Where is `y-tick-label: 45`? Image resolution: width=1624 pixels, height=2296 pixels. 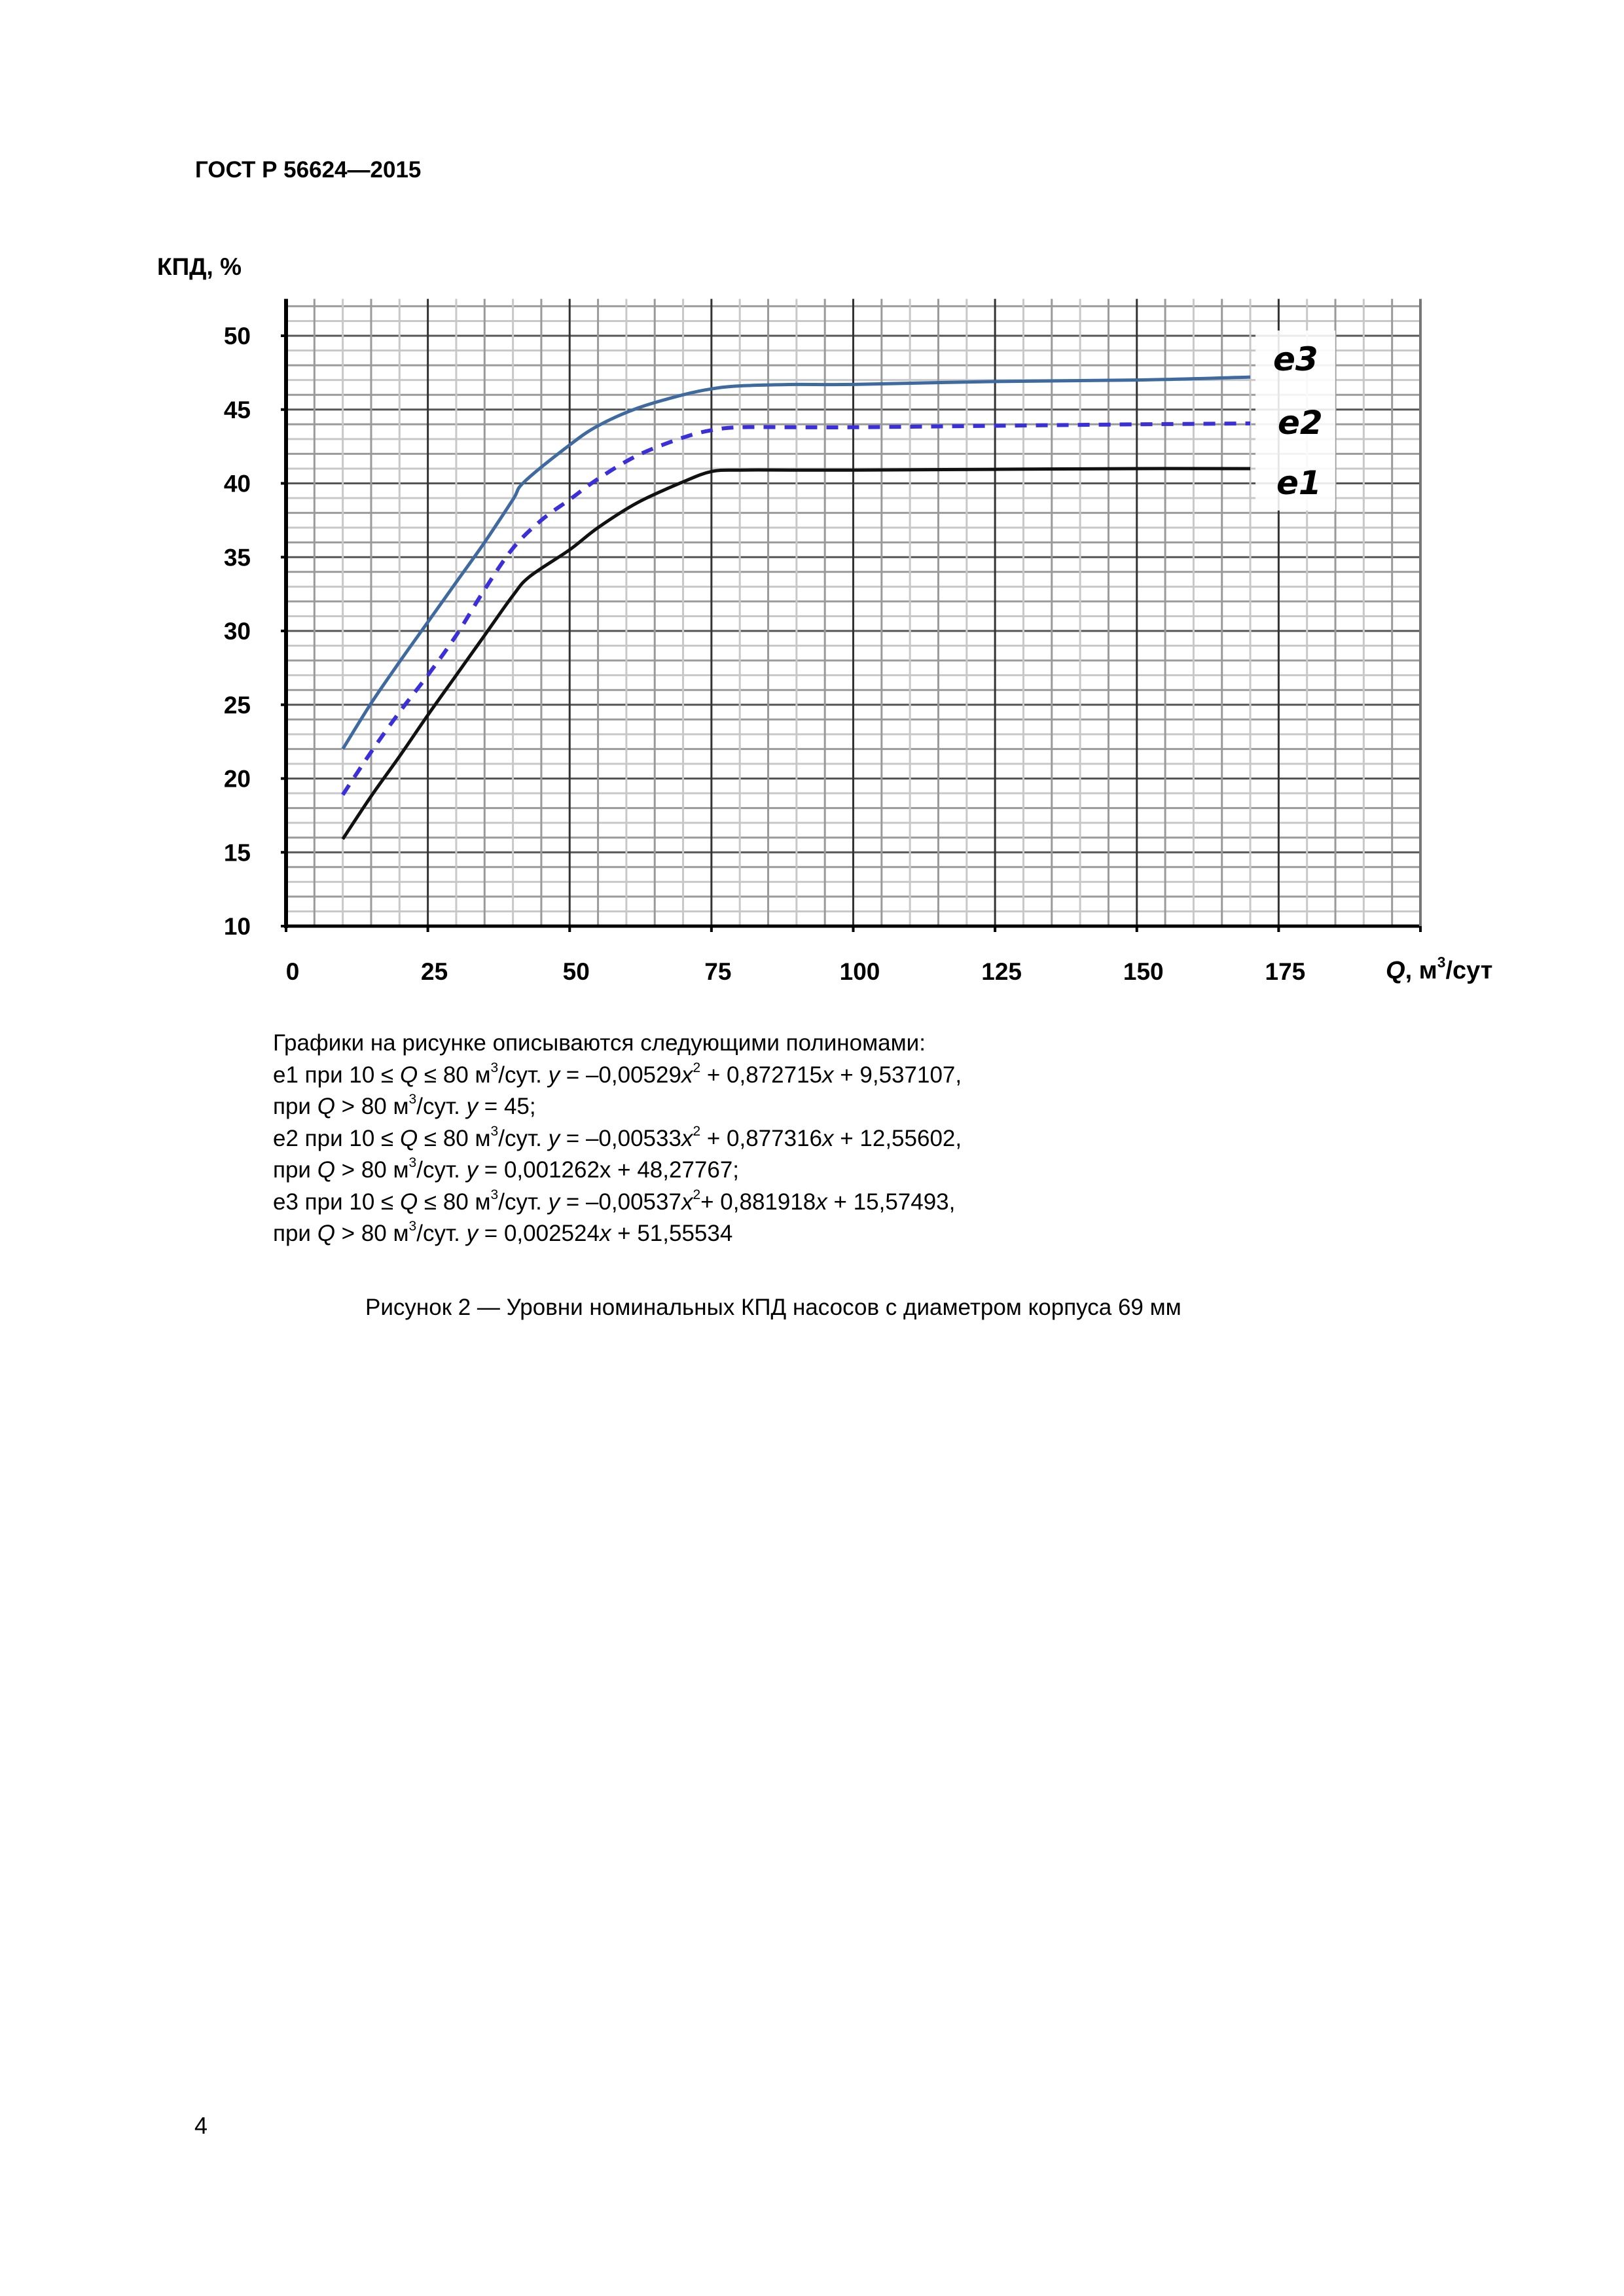
y-tick-label: 45 is located at coordinates (237, 410).